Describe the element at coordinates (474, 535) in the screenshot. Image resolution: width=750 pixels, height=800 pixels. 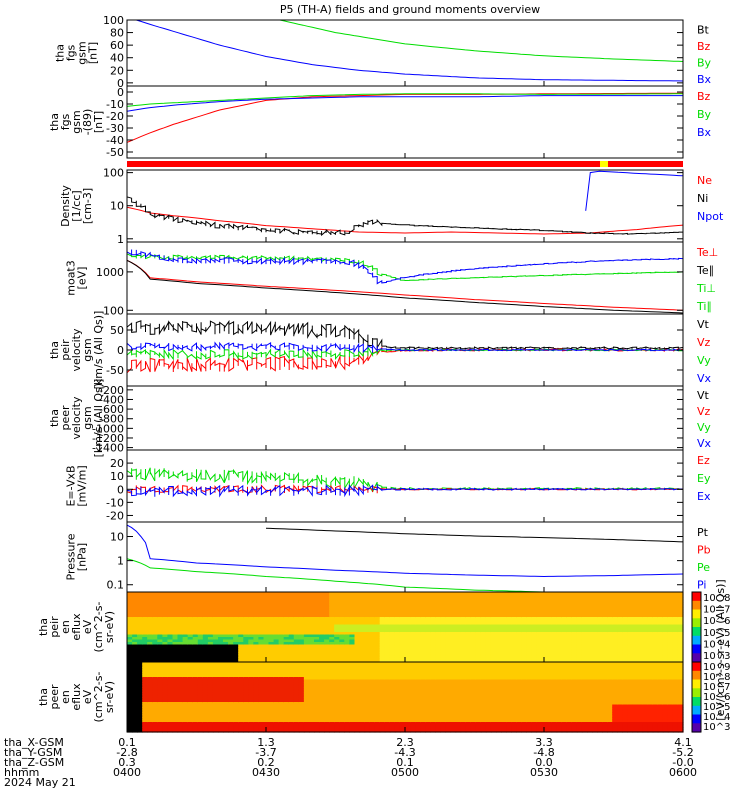
I see `series-Pt` at that location.